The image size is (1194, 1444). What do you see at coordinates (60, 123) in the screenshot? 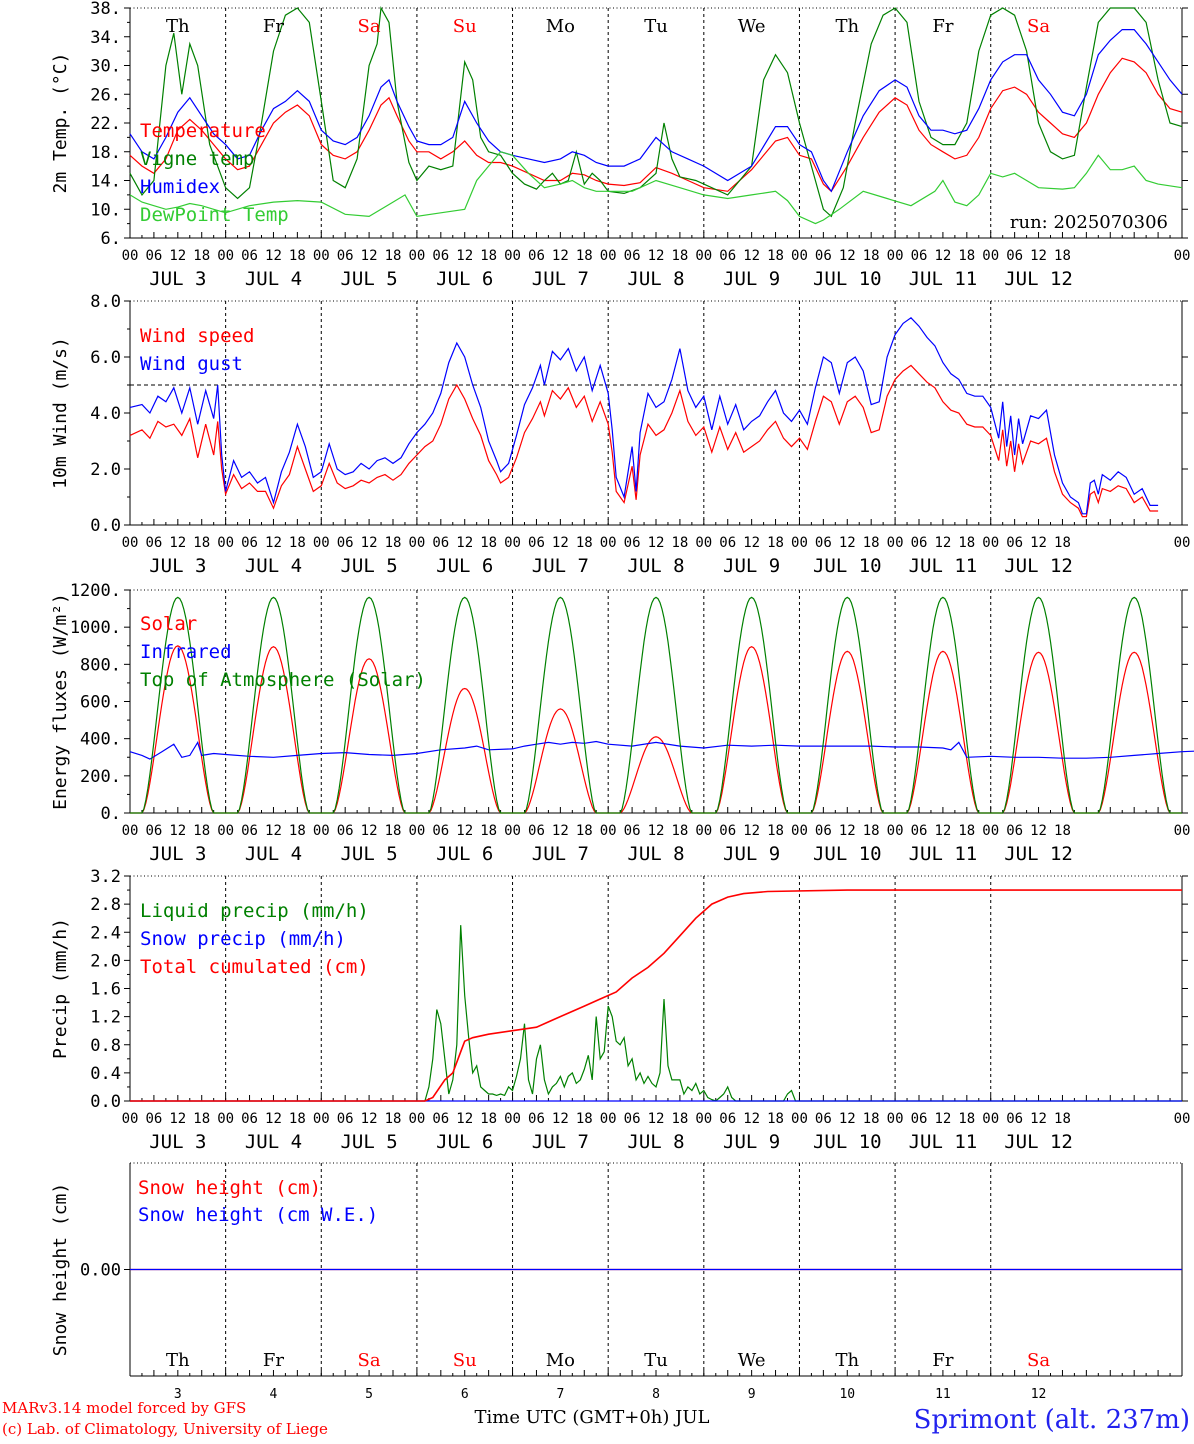
I see `y-axis-label: 2m Temp. (°C)` at bounding box center [60, 123].